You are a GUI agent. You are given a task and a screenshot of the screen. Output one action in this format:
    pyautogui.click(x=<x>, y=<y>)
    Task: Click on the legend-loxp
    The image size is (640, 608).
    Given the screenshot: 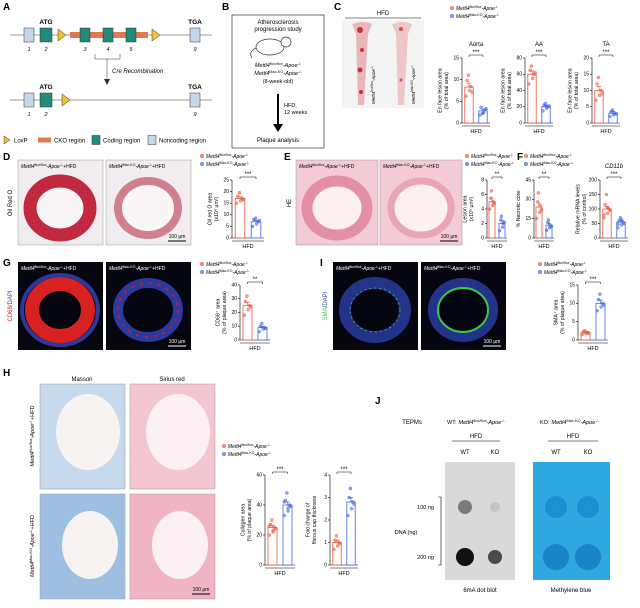 What is the action you would take?
    pyautogui.click(x=7, y=140)
    